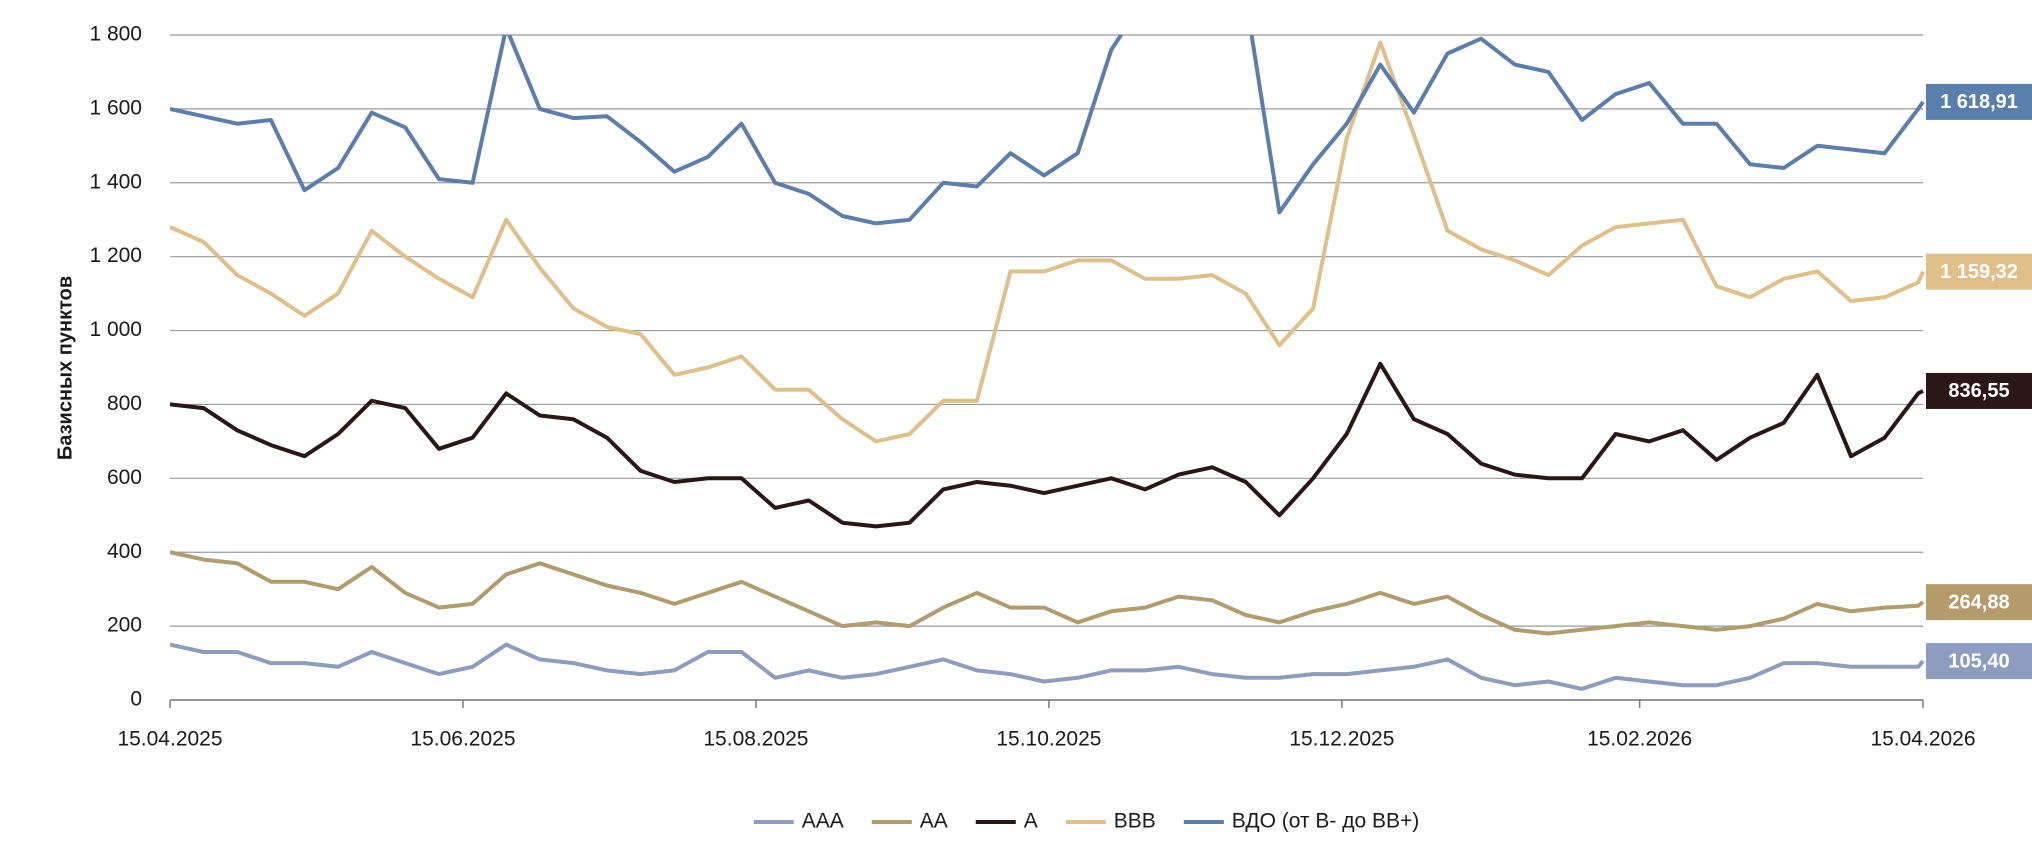 Image resolution: width=2032 pixels, height=863 pixels. Describe the element at coordinates (115, 329) in the screenshot. I see `y-tick-label: 1 000` at that location.